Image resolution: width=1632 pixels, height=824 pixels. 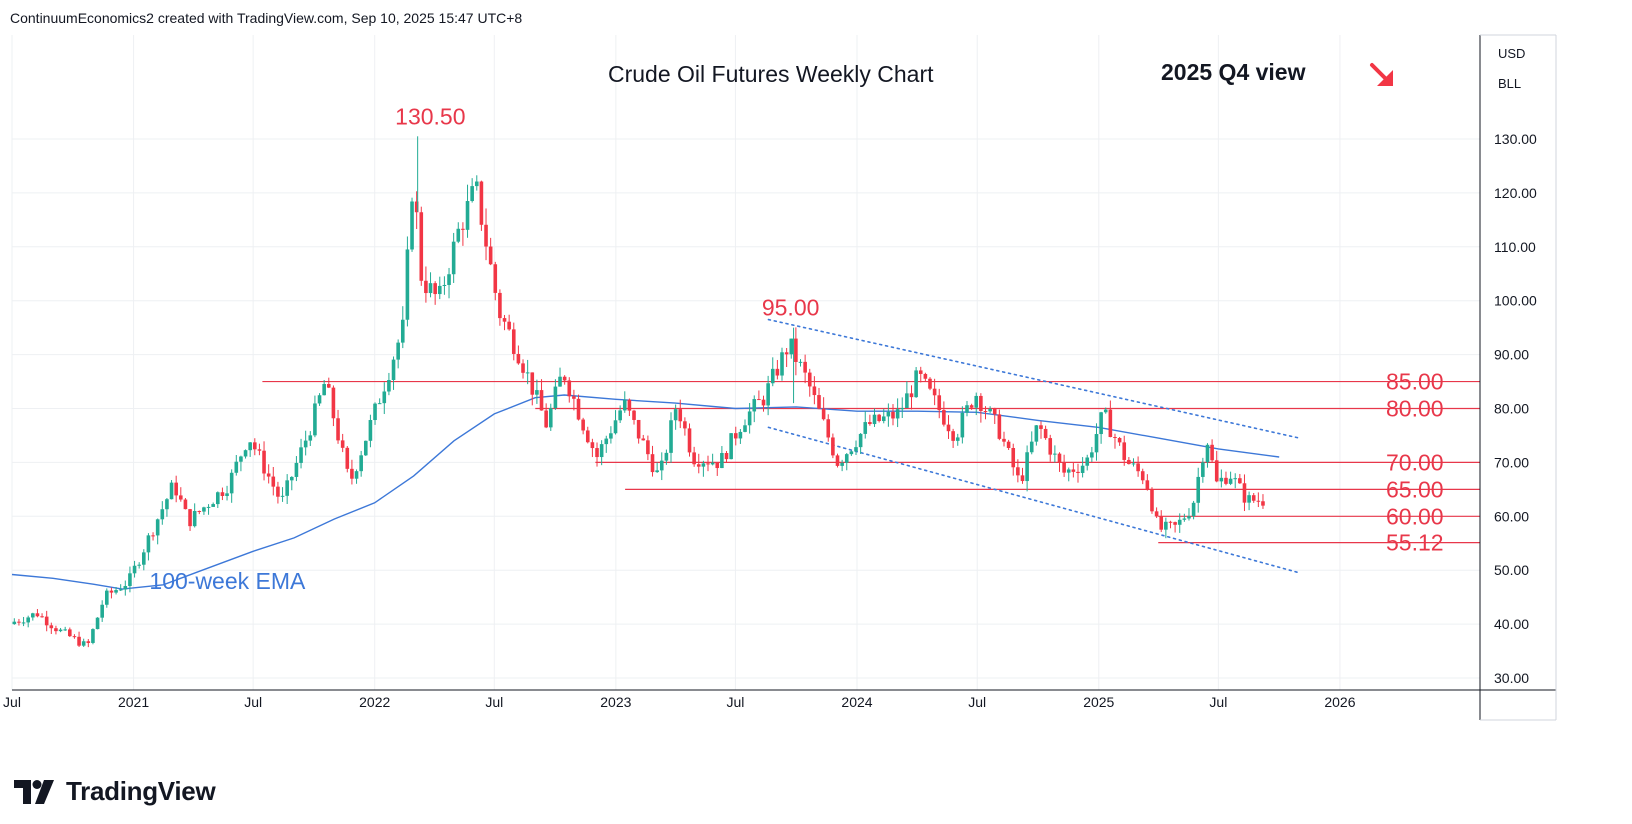 What do you see at coordinates (1415, 382) in the screenshot?
I see `level-label: 85.00` at bounding box center [1415, 382].